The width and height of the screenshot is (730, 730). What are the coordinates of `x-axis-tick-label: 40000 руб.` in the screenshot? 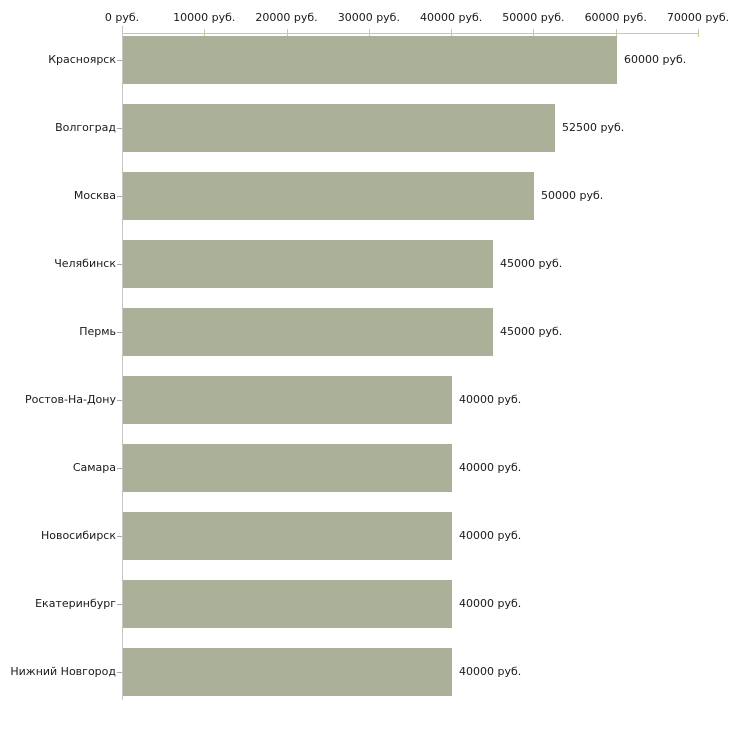 It's located at (451, 17).